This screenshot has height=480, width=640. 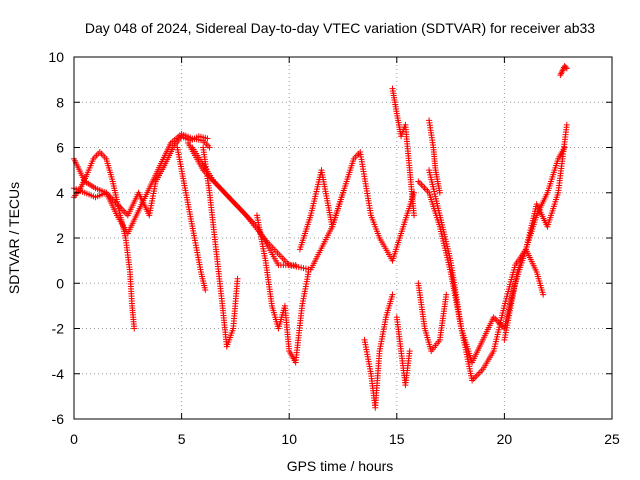 What do you see at coordinates (141, 176) in the screenshot?
I see `series-sat-c` at bounding box center [141, 176].